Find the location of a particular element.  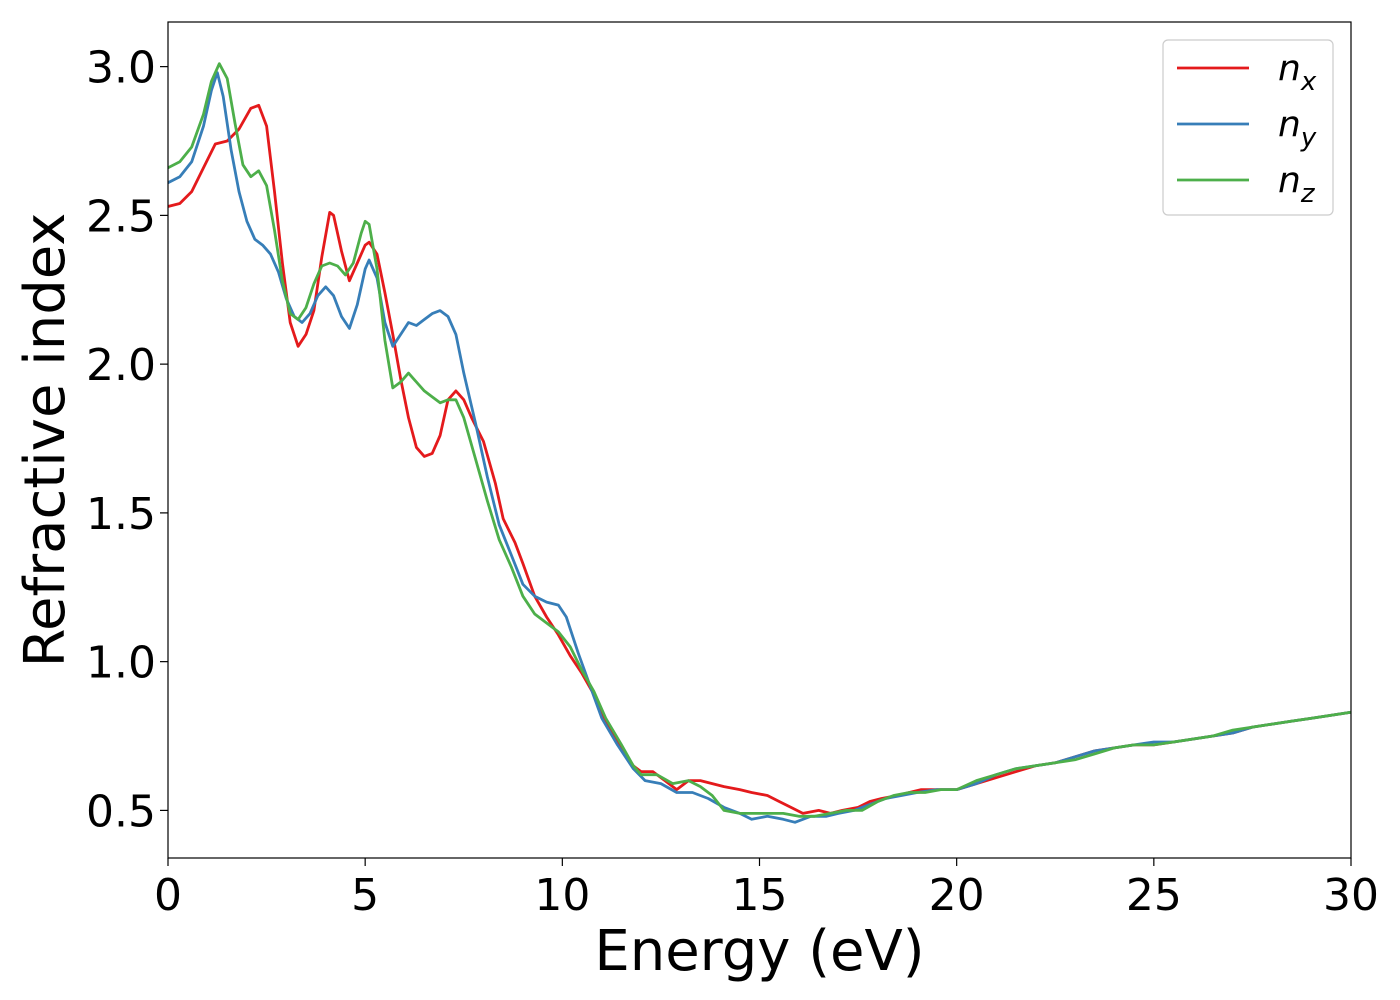

legend: nx ny nz is located at coordinates (1248, 127).